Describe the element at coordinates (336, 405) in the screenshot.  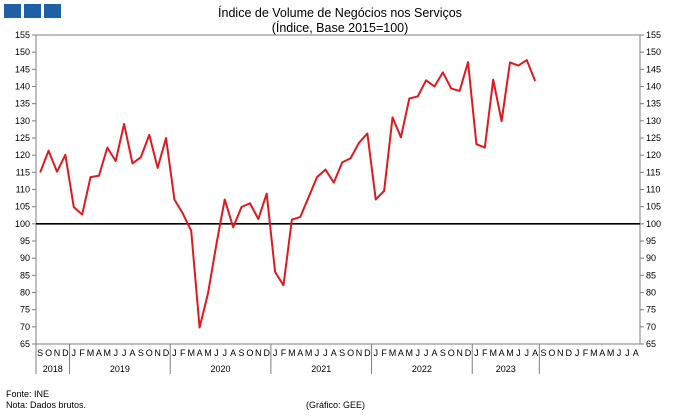
I see `footer-credit: (Gráfico: GEE)` at that location.